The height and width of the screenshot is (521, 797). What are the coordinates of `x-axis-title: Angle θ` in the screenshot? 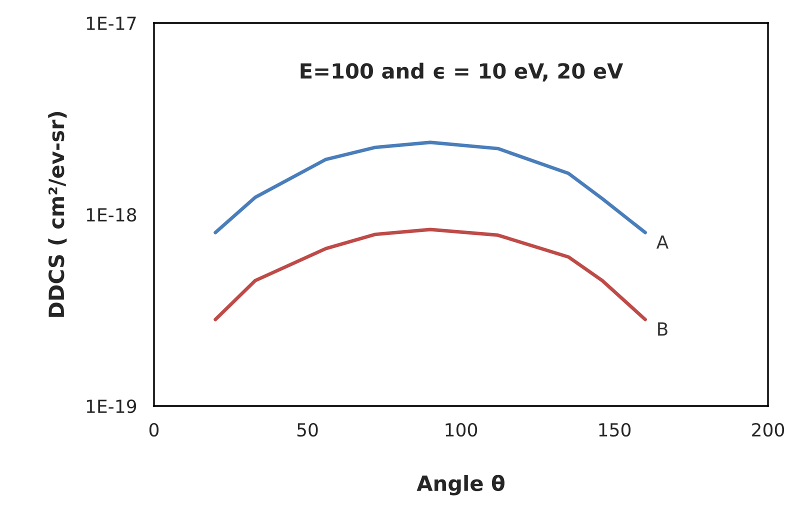 It's located at (460, 485).